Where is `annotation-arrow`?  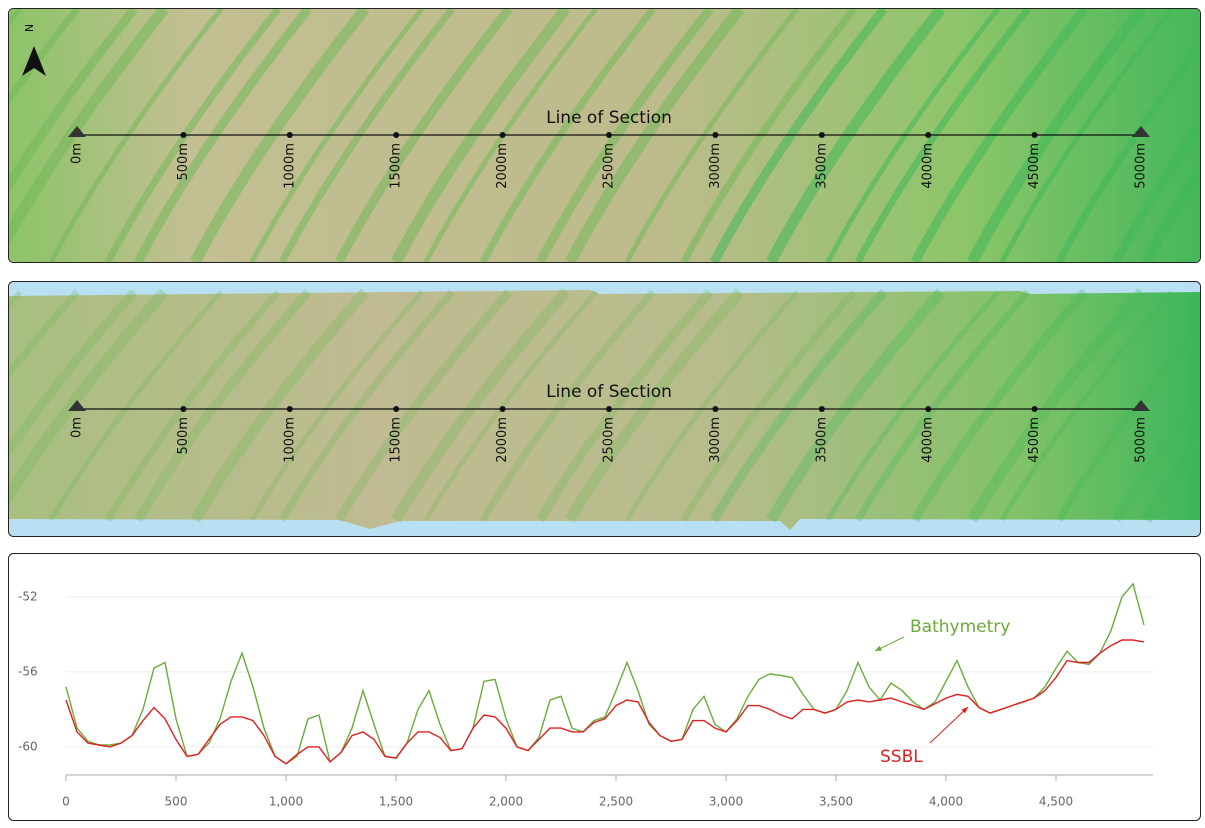 annotation-arrow is located at coordinates (949, 725).